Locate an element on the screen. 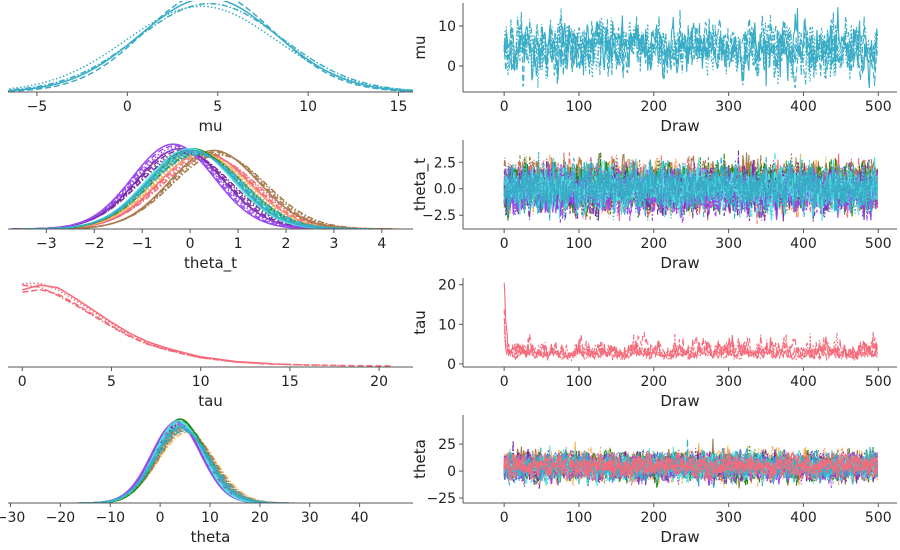  y-tick-label: −2.5 is located at coordinates (439, 216).